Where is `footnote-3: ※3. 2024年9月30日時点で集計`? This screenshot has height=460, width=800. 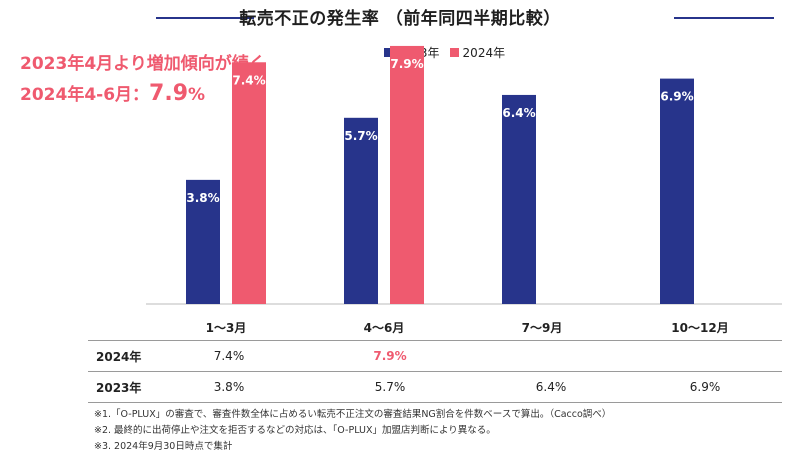
footnote-3: ※3. 2024年9月30日時点で集計 is located at coordinates (163, 446).